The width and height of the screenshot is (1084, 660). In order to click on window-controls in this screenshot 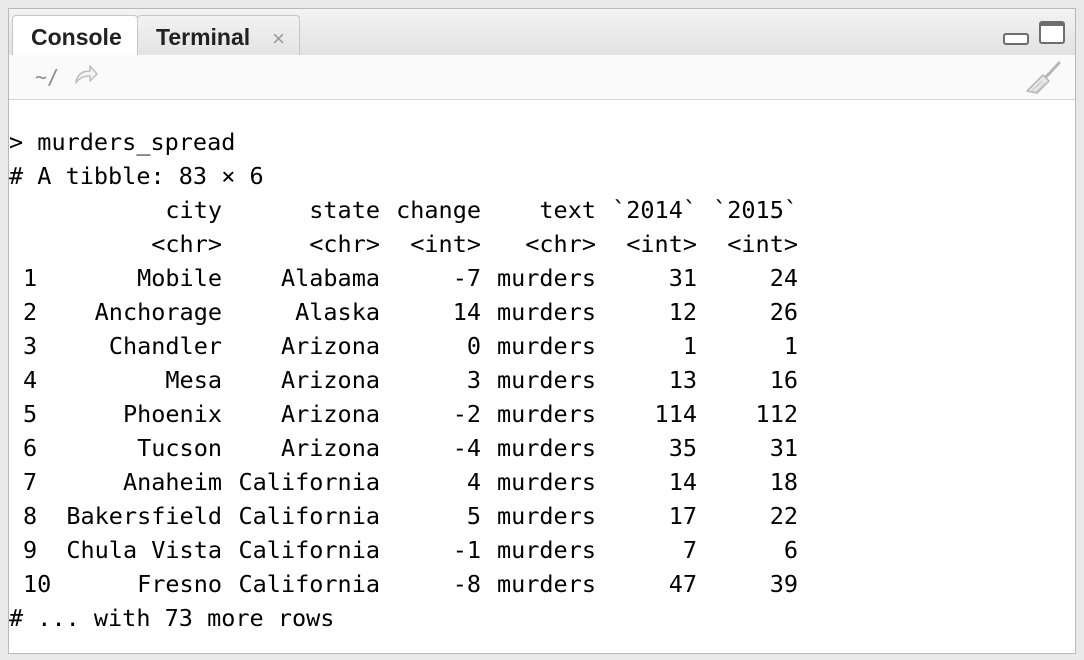, I will do `click(1031, 33)`.